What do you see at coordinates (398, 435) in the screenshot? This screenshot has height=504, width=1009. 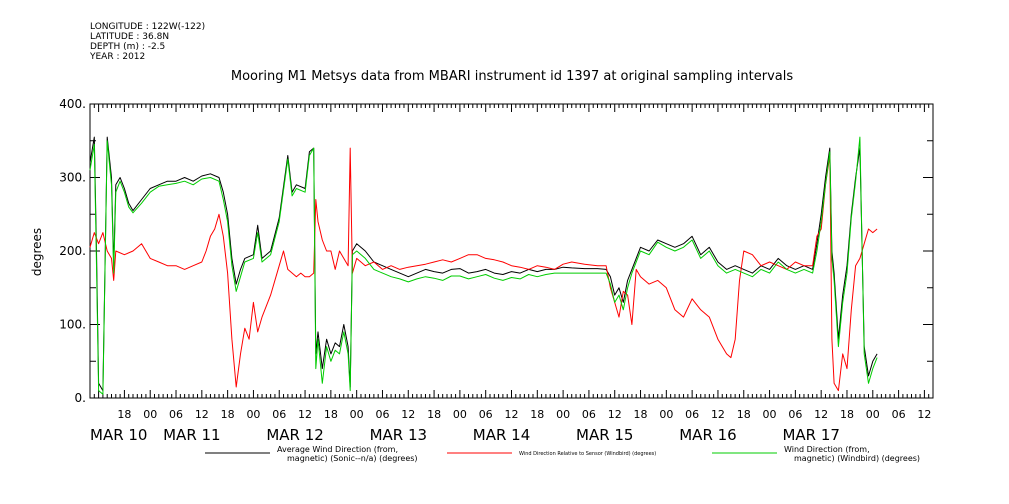 I see `day-label: MAR 13` at bounding box center [398, 435].